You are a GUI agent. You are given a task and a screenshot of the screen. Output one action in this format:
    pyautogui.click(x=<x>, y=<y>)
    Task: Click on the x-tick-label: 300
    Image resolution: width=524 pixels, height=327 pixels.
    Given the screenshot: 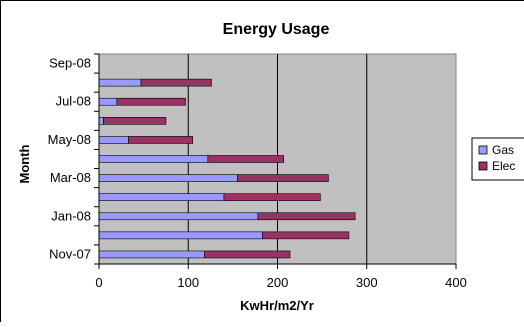 What is the action you would take?
    pyautogui.click(x=367, y=282)
    